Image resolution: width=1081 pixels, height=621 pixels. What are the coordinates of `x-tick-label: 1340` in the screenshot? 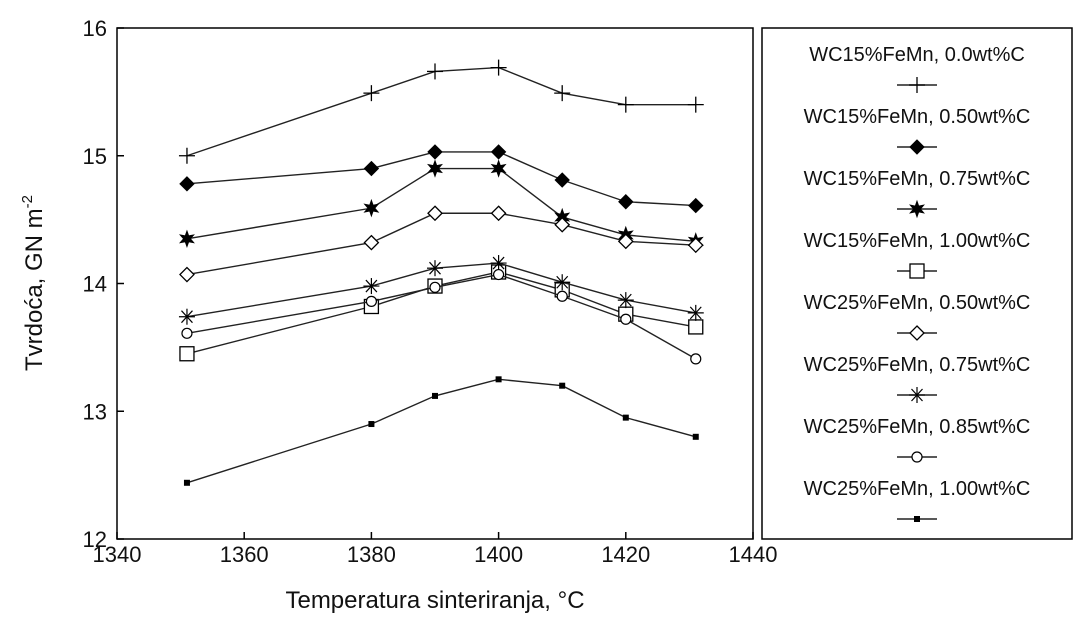 It's located at (117, 554).